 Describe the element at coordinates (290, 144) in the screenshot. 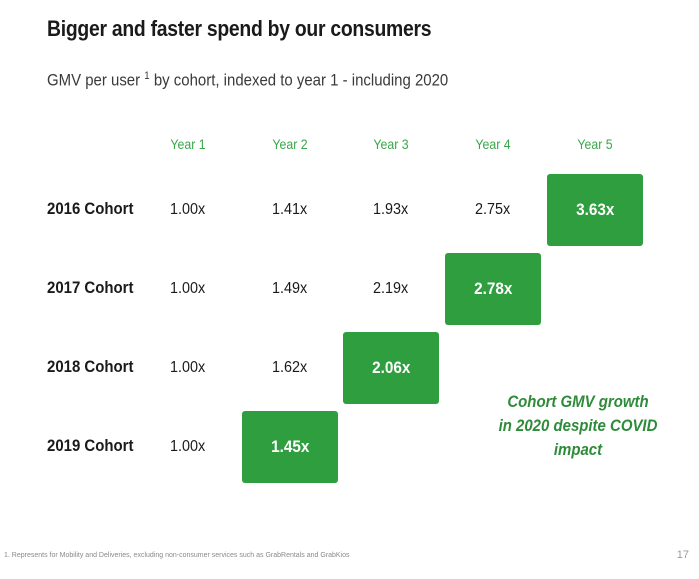

I see `column-header-year-2: Year 2` at that location.